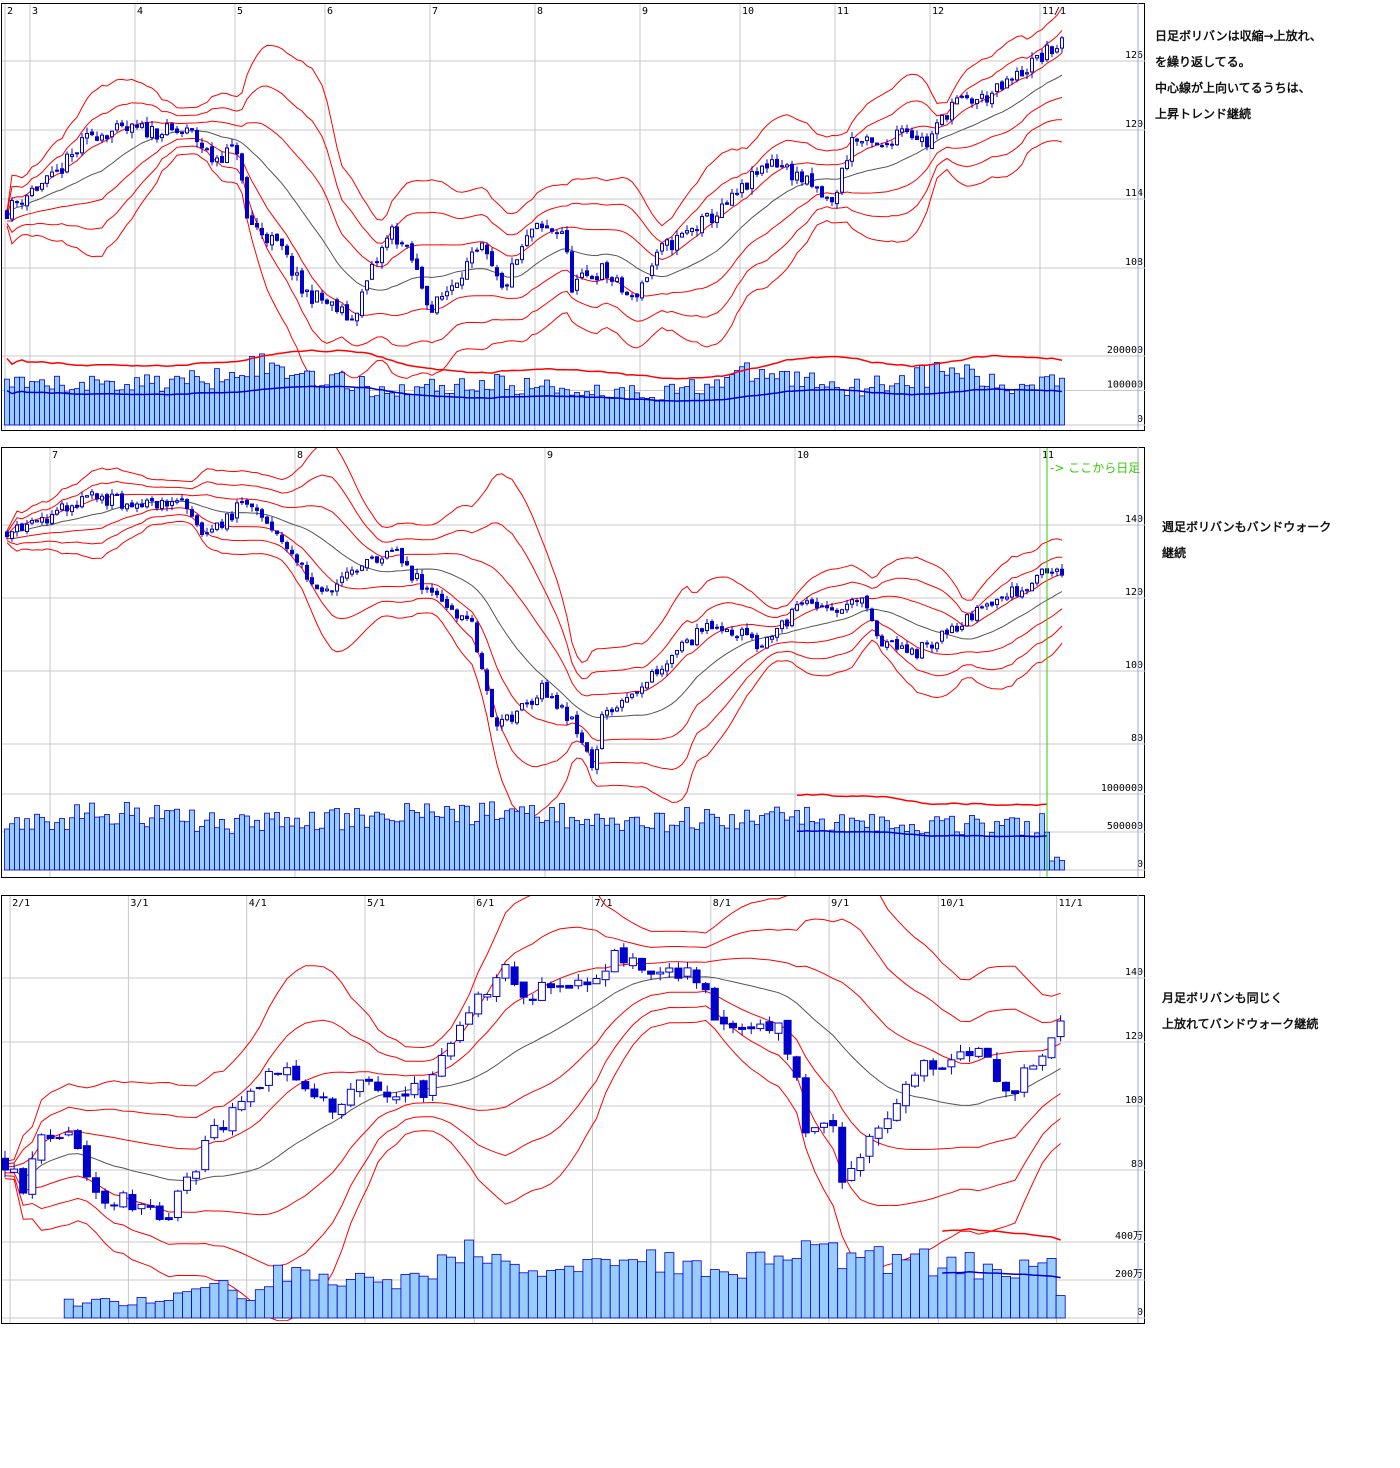  What do you see at coordinates (532, 1029) in the screenshot?
I see `bollinger-band-line` at bounding box center [532, 1029].